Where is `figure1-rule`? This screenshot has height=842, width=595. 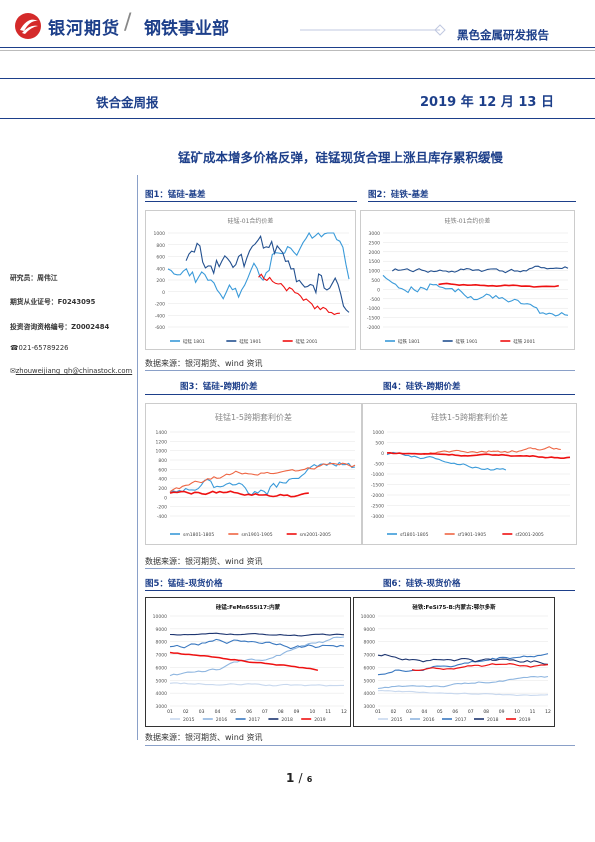 figure1-rule is located at coordinates (251, 201).